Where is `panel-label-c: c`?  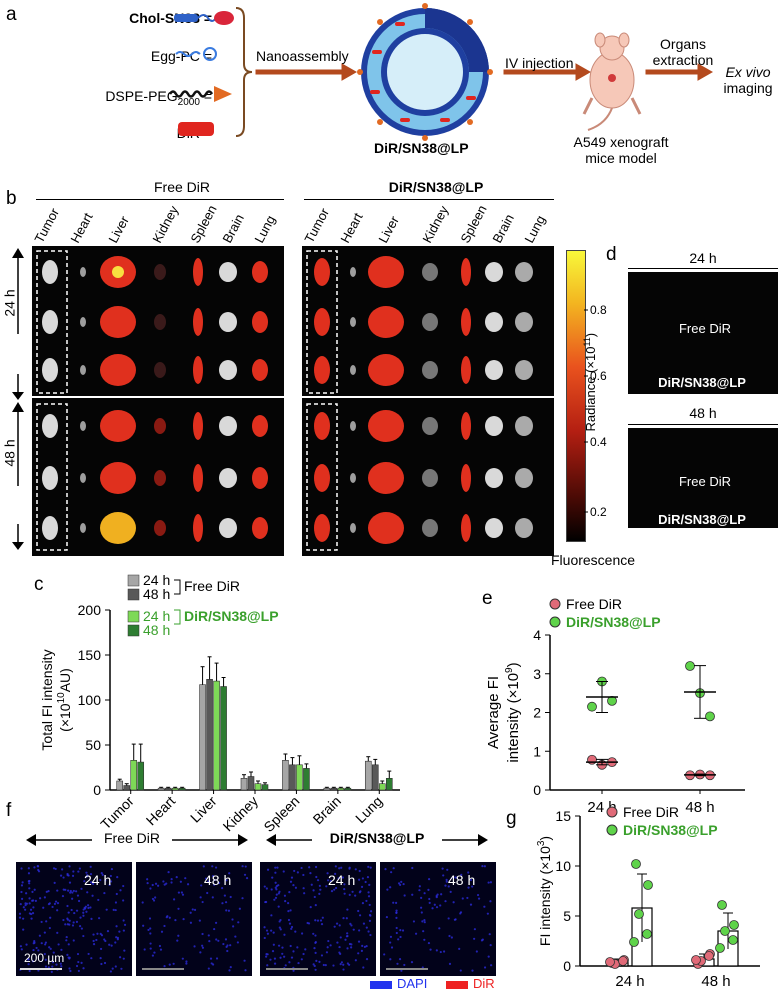 panel-label-c: c is located at coordinates (39, 584).